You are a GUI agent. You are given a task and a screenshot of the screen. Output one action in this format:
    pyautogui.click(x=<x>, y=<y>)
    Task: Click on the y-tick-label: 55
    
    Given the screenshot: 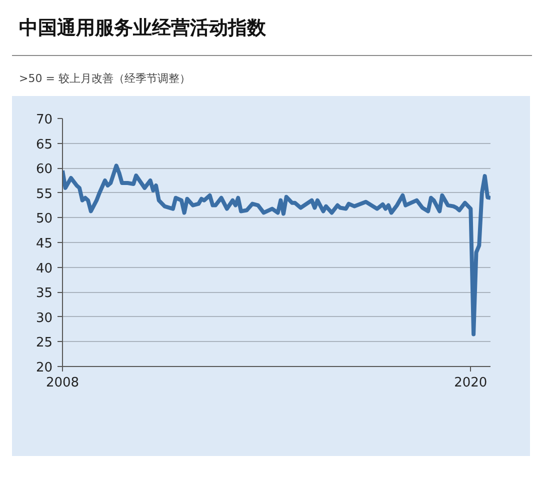 What is the action you would take?
    pyautogui.click(x=44, y=194)
    